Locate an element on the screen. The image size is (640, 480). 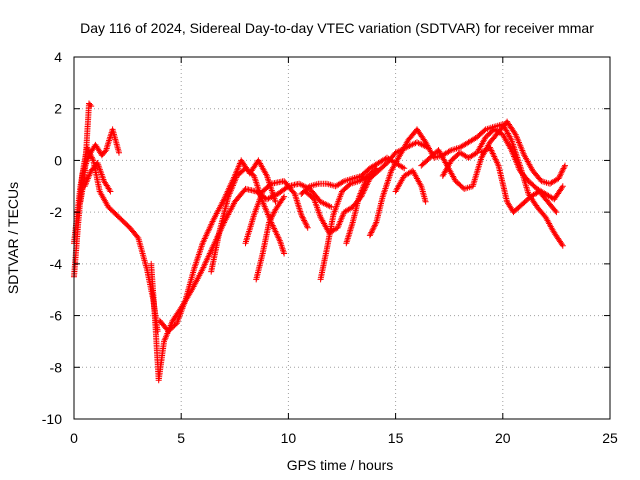
x-tick-label: 10 is located at coordinates (289, 438).